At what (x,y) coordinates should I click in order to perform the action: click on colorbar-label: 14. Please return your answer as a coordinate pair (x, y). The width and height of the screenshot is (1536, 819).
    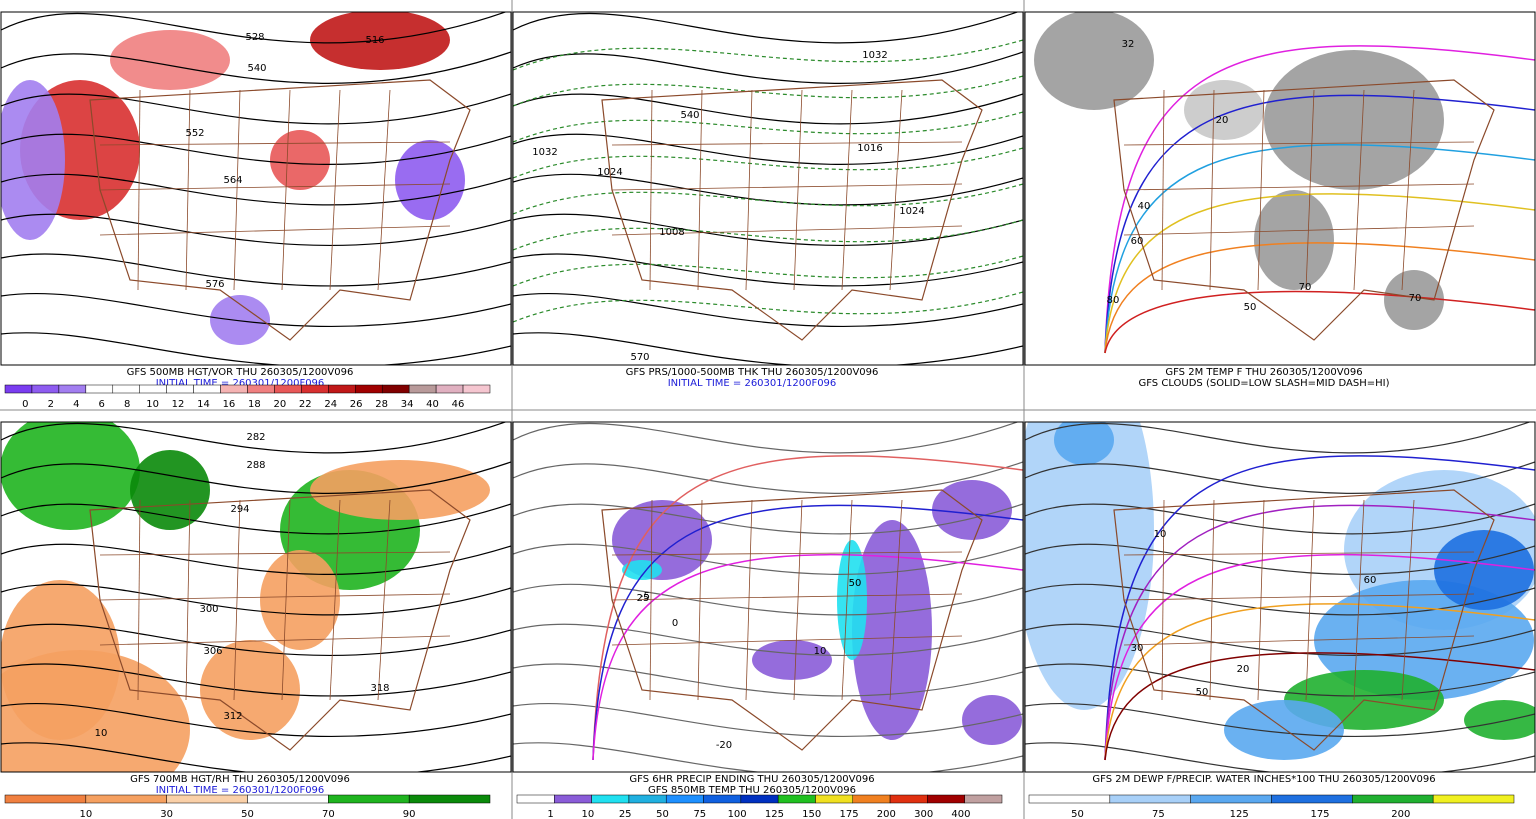
    Looking at the image, I should click on (203, 404).